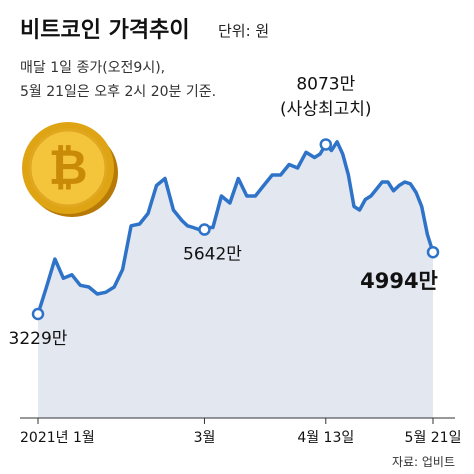 The width and height of the screenshot is (474, 474). What do you see at coordinates (325, 109) in the screenshot?
I see `data-label: (사상최고치)` at bounding box center [325, 109].